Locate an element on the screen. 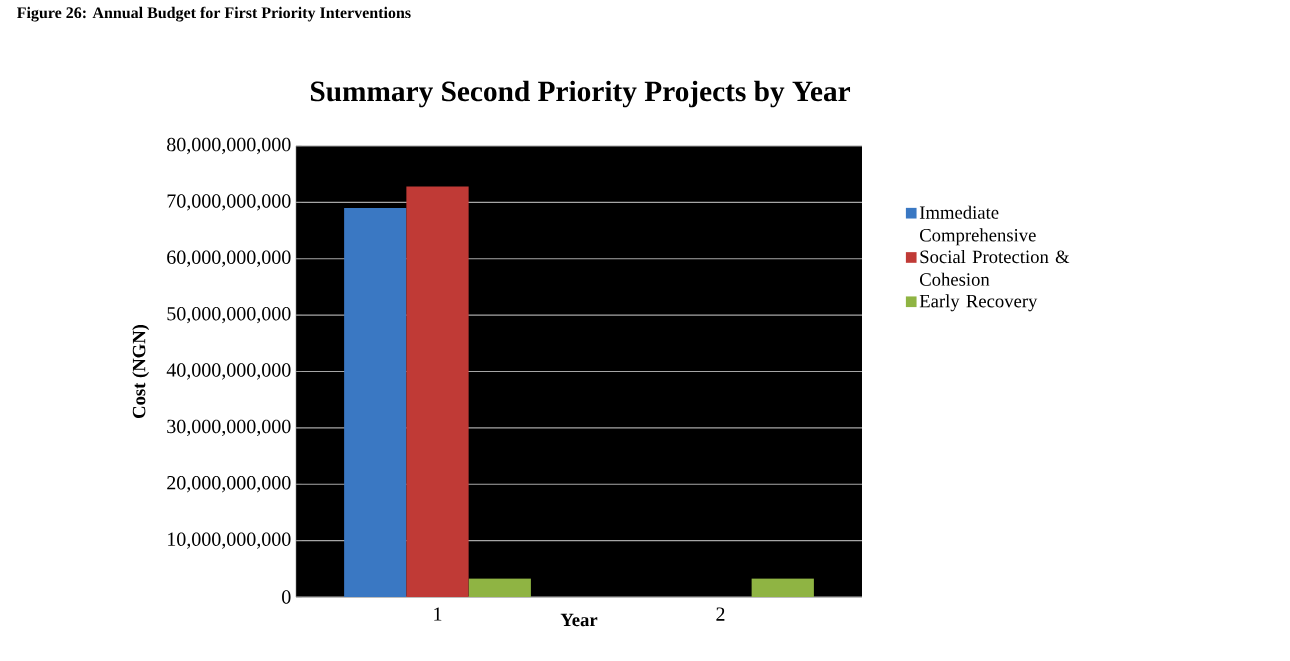  x-tick-label: 2 is located at coordinates (720, 614).